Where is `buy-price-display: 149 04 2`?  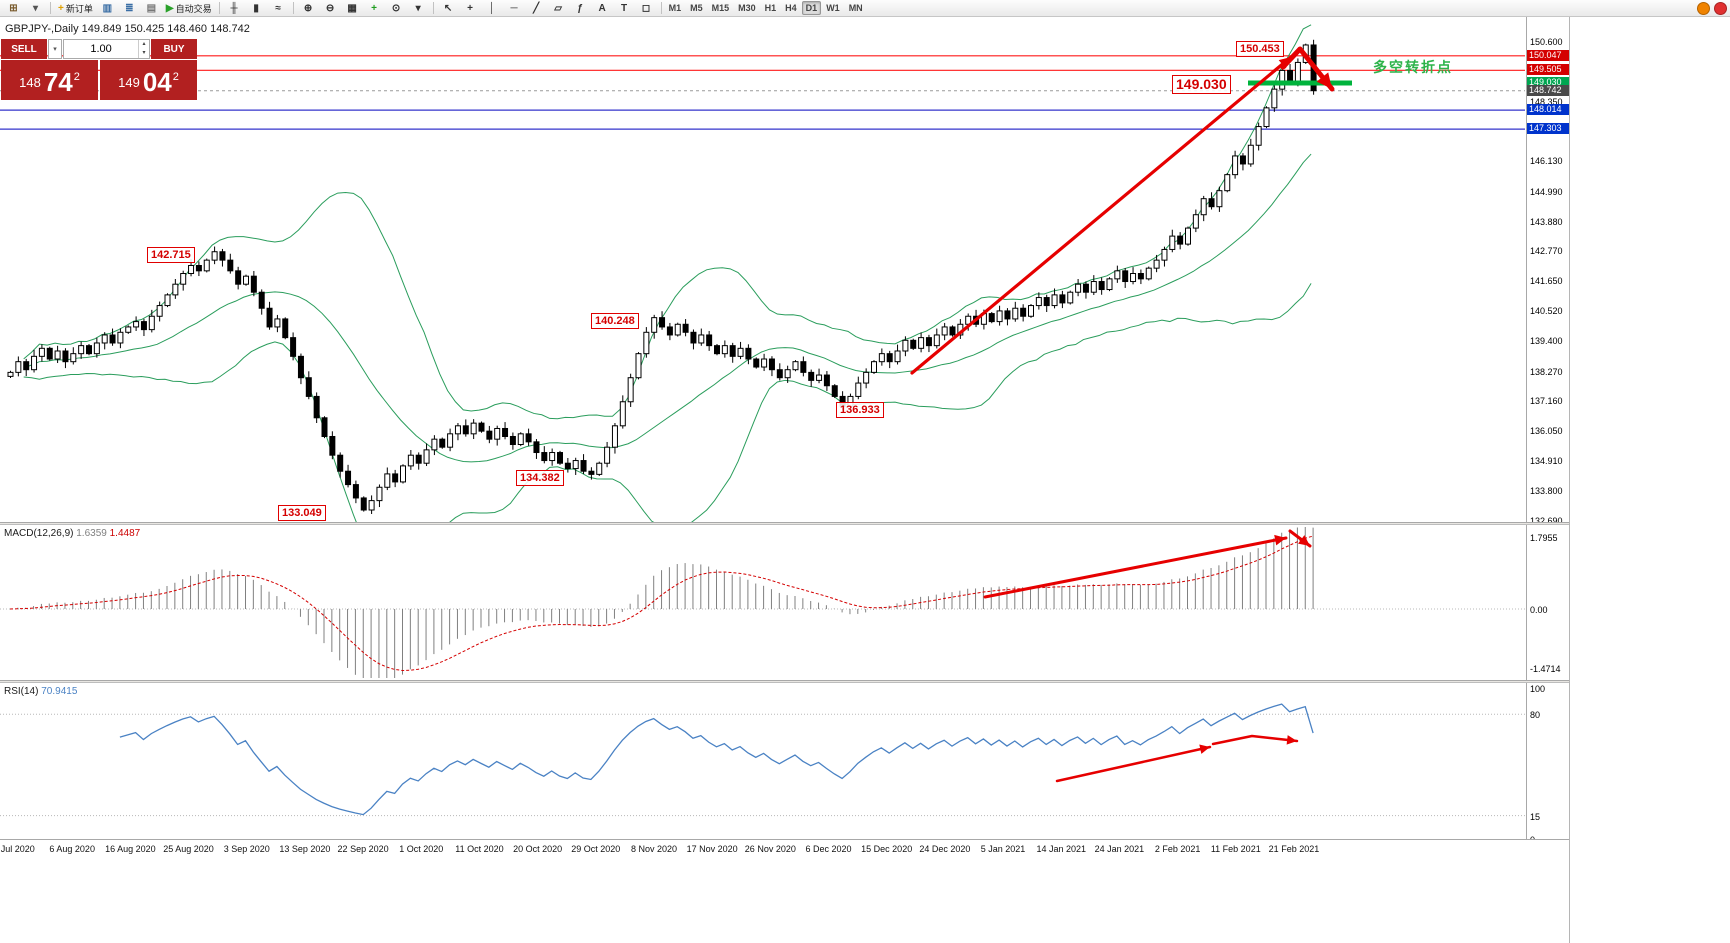
buy-price-display: 149 04 2 is located at coordinates (148, 80).